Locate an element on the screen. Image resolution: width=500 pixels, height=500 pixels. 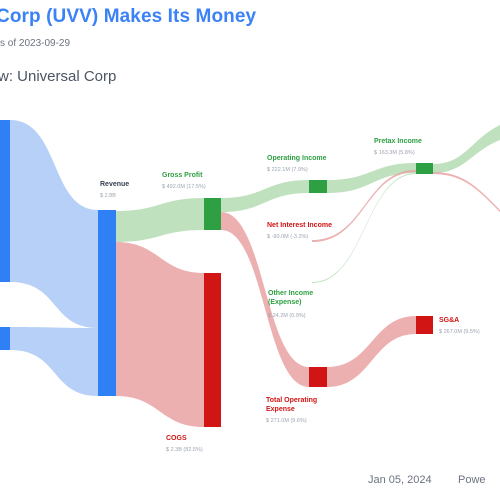
value-gross-profit: $ 492.0M (17.5%) is located at coordinates (184, 187).